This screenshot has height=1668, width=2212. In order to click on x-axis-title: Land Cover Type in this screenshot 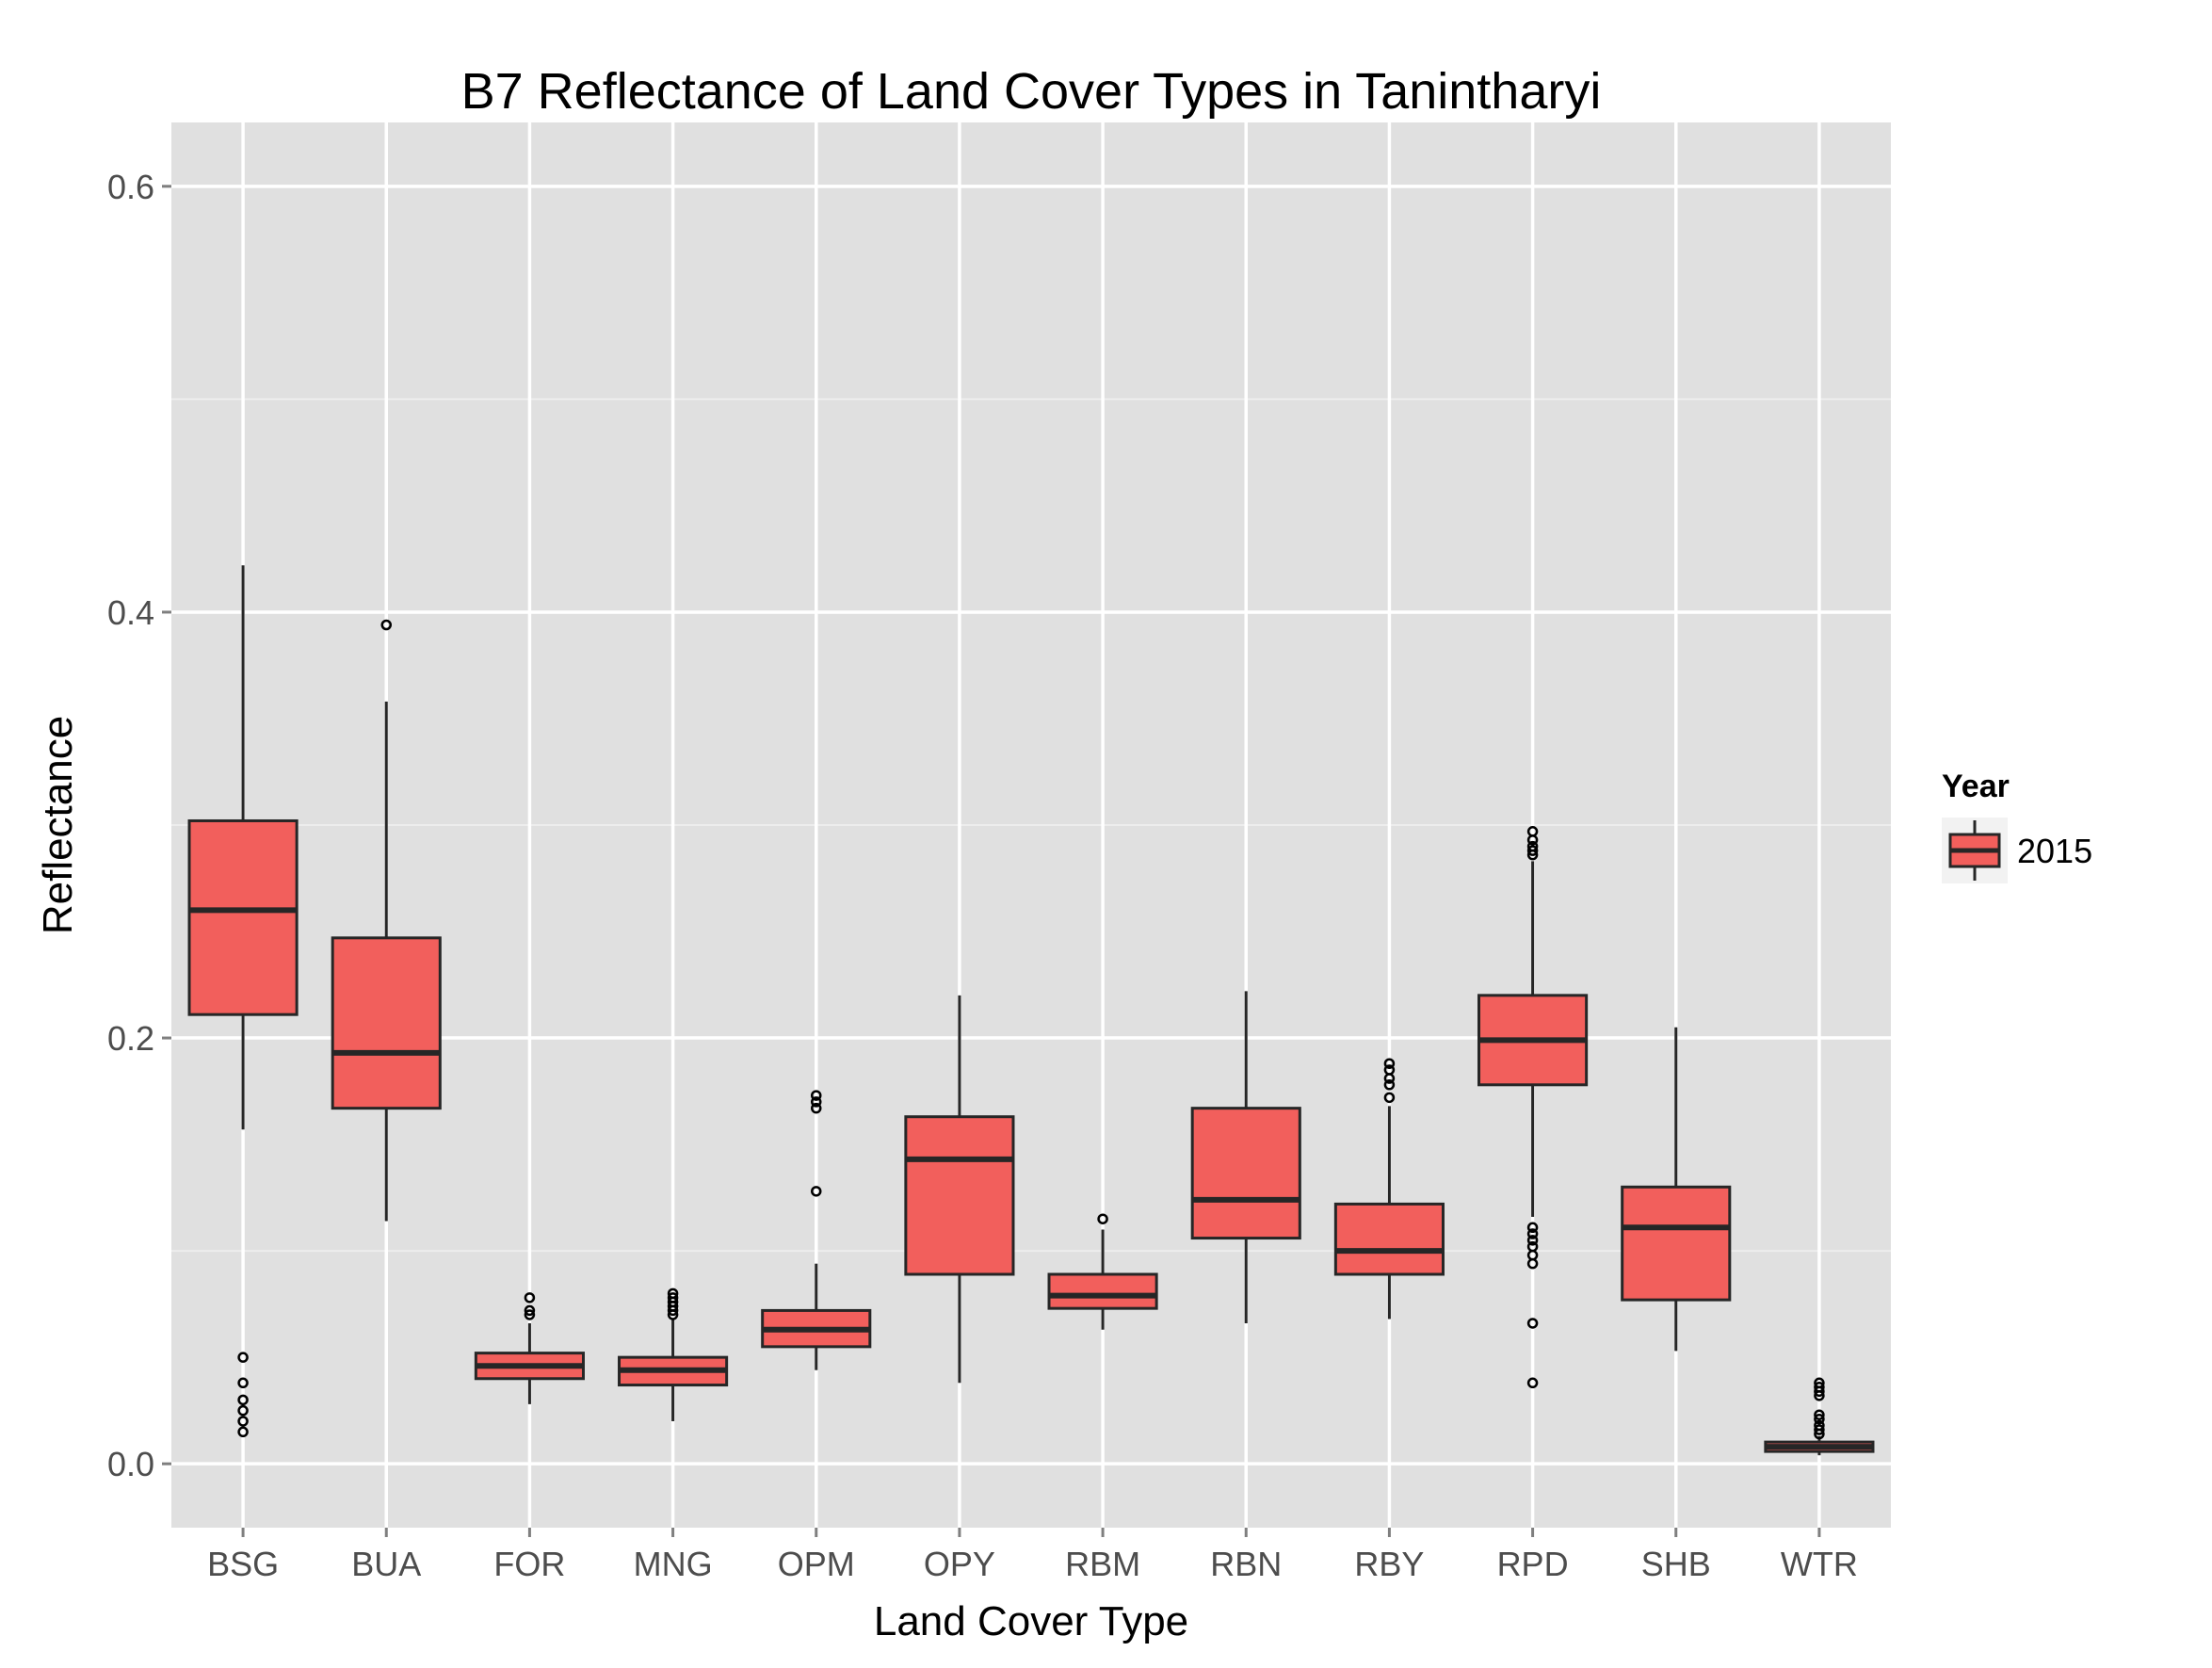, I will do `click(1031, 1621)`.